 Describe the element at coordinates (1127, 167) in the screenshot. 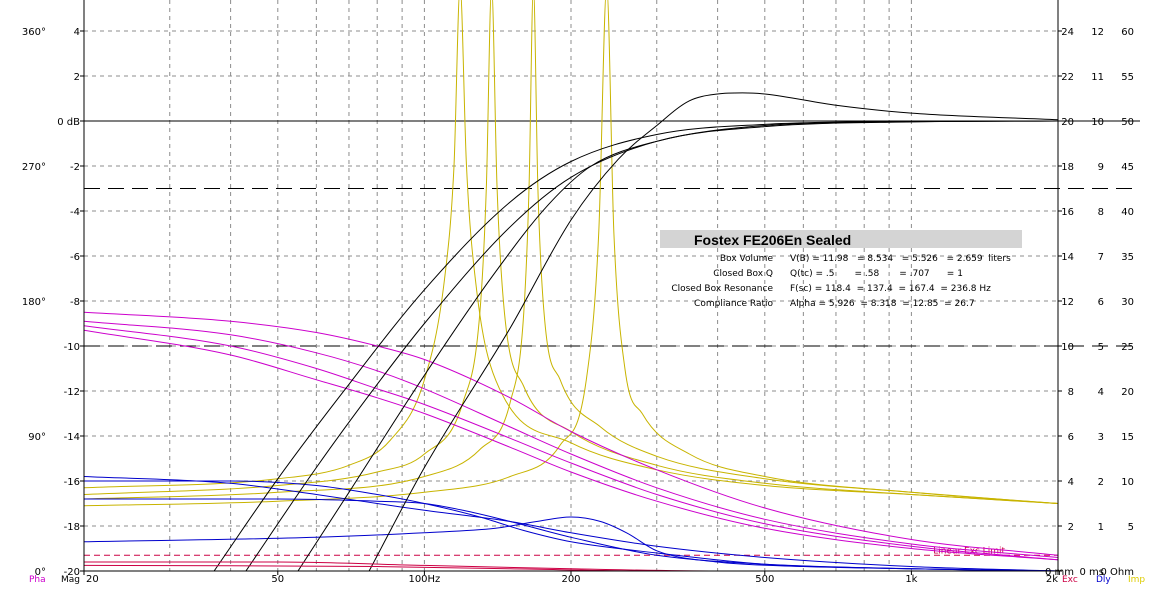

I see `right-tick-label: 45` at that location.